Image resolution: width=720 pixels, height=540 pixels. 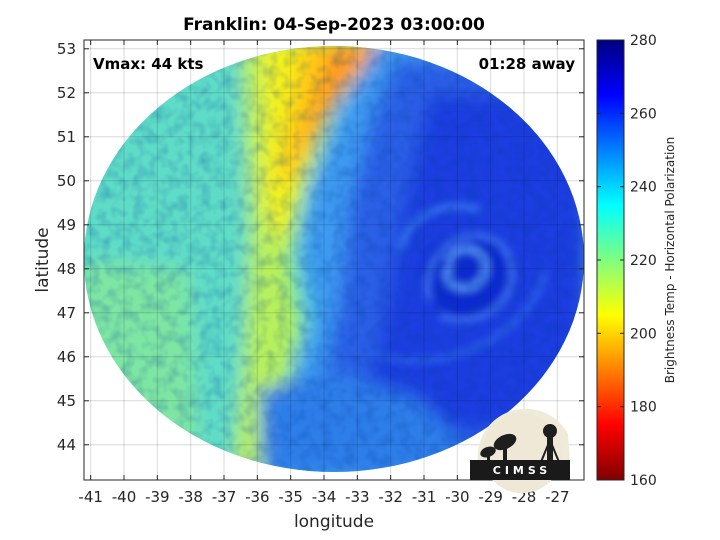 What do you see at coordinates (290, 497) in the screenshot?
I see `x-tick-label: -35` at bounding box center [290, 497].